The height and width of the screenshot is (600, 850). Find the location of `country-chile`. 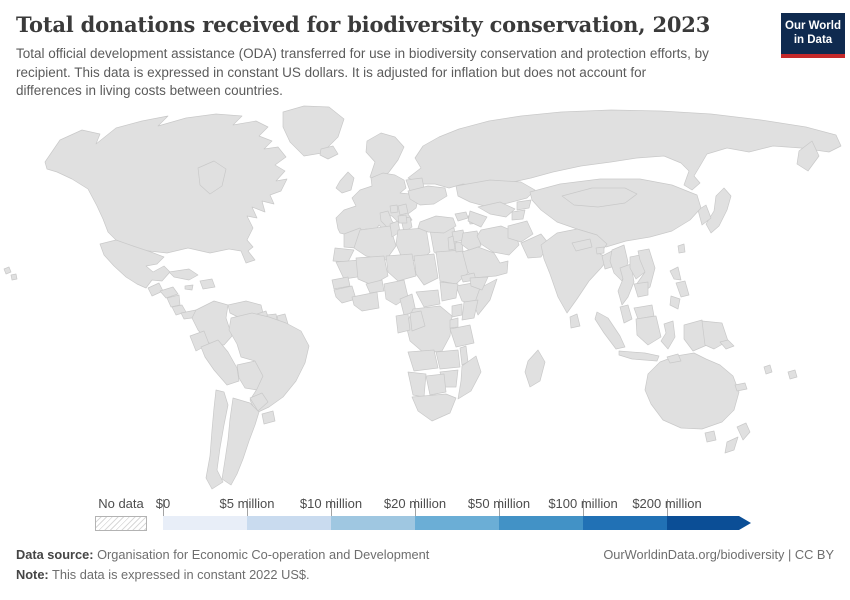

country-chile is located at coordinates (217, 439).